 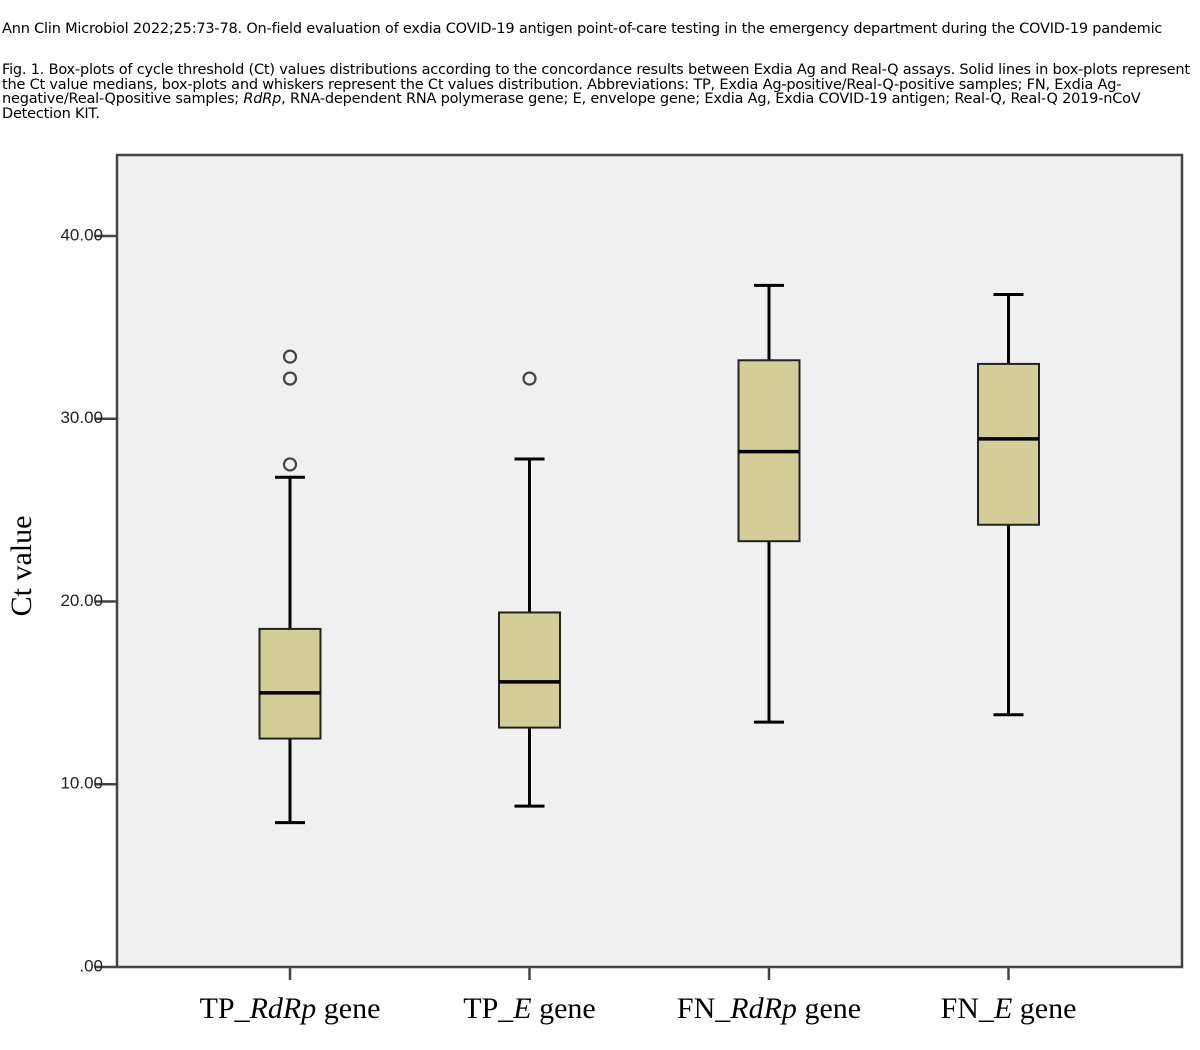 What do you see at coordinates (91, 965) in the screenshot?
I see `y-tick-label: .00` at bounding box center [91, 965].